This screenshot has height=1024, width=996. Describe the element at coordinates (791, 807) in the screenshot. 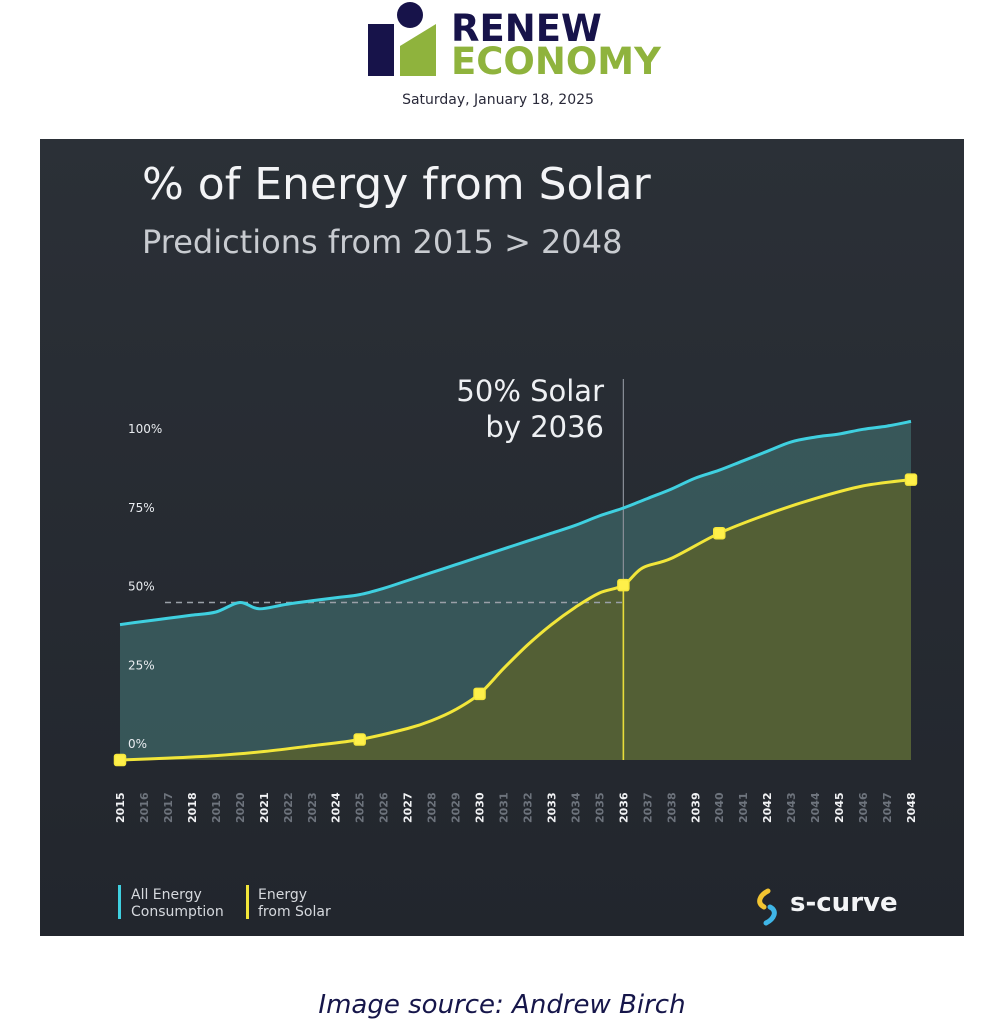

I see `x-tick-label: 2043` at that location.